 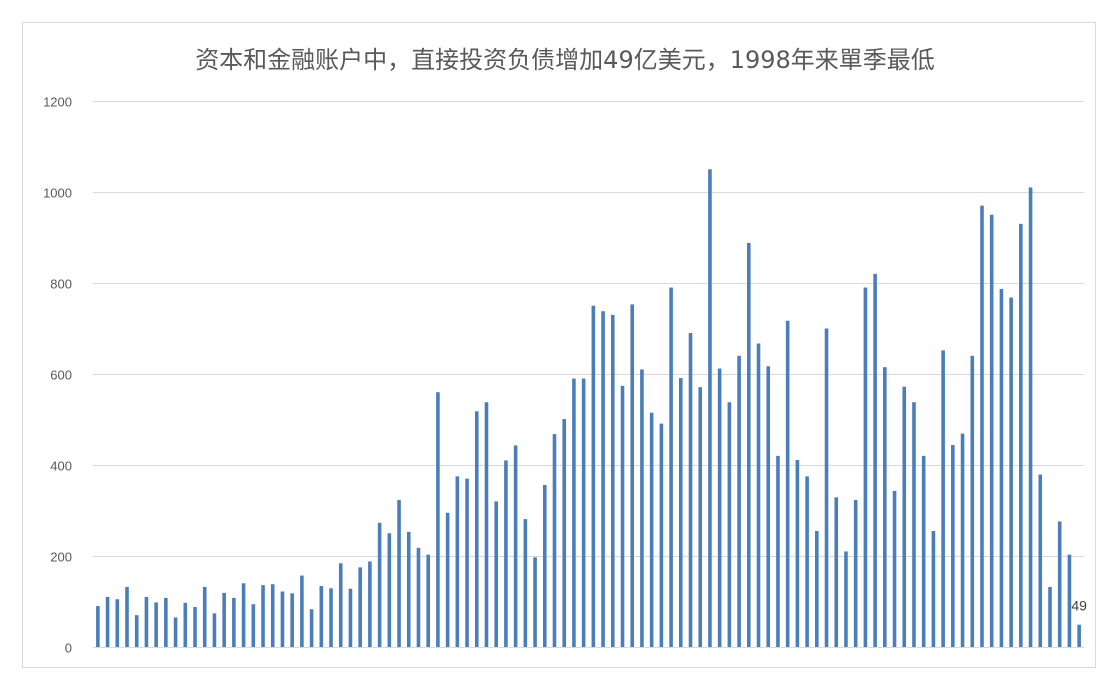 What do you see at coordinates (57, 193) in the screenshot?
I see `y-tick-label: 1000` at bounding box center [57, 193].